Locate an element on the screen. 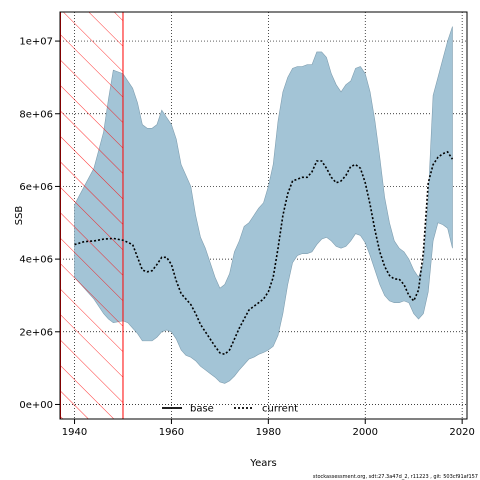  hatched-region is located at coordinates (92, 215).